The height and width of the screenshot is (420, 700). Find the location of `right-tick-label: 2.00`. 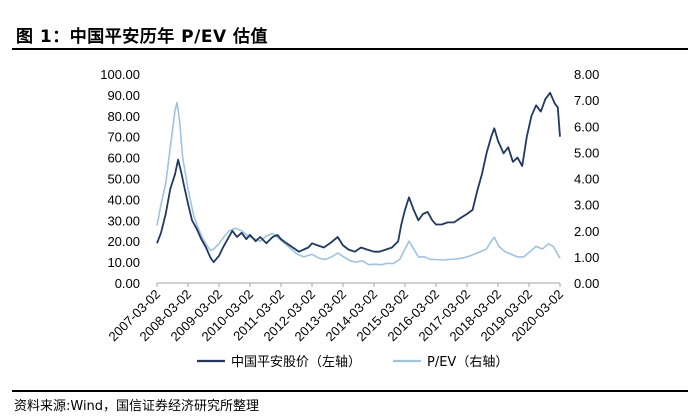

right-tick-label: 2.00 is located at coordinates (586, 231).